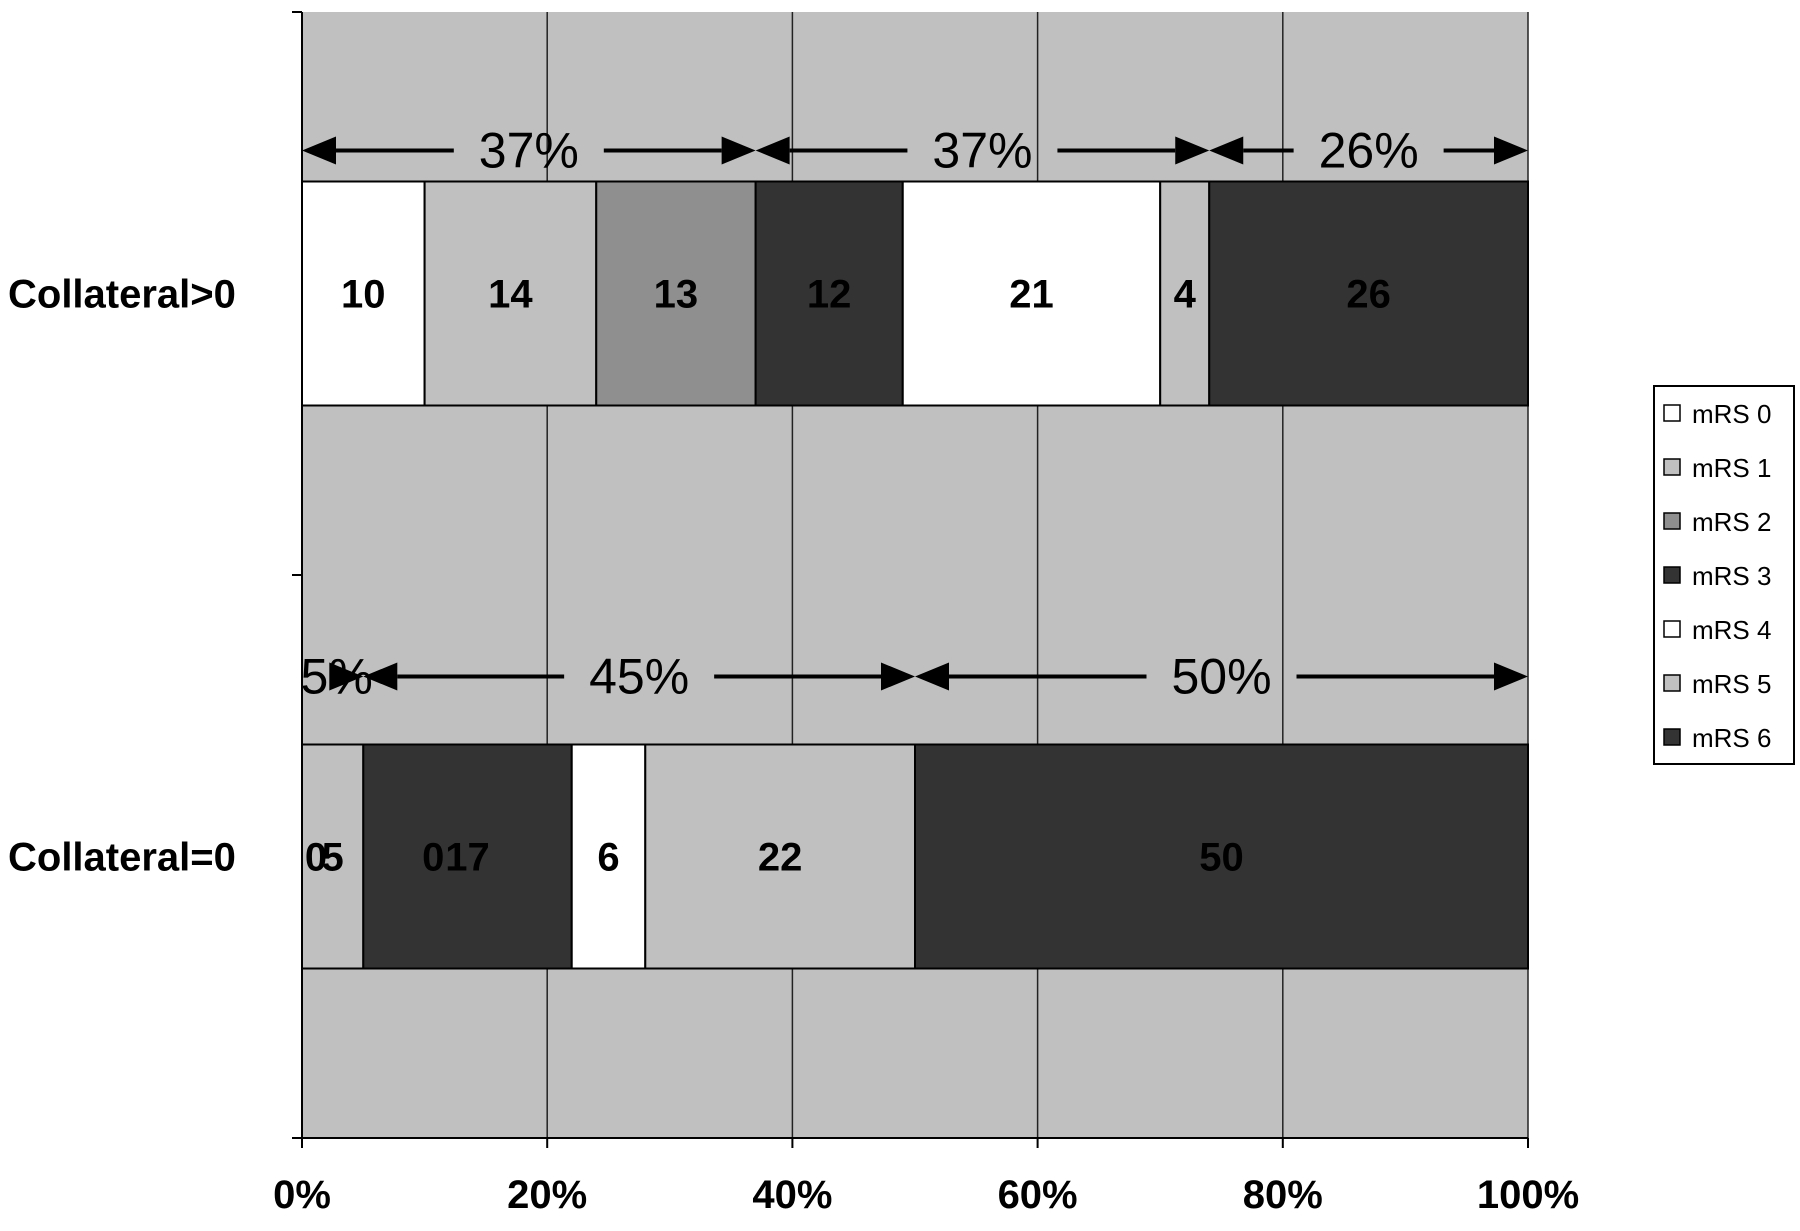 This screenshot has width=1800, height=1231. Describe the element at coordinates (1221, 677) in the screenshot. I see `group-percent-label: 50%` at that location.